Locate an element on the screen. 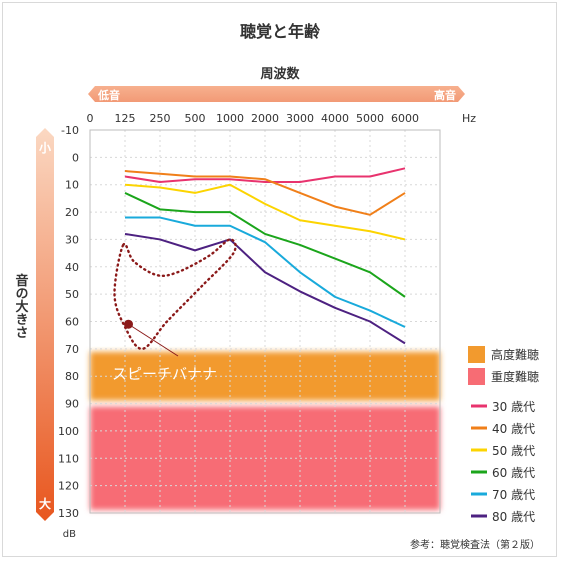 This screenshot has width=561, height=561. x-tick-label: 2000 is located at coordinates (265, 118).